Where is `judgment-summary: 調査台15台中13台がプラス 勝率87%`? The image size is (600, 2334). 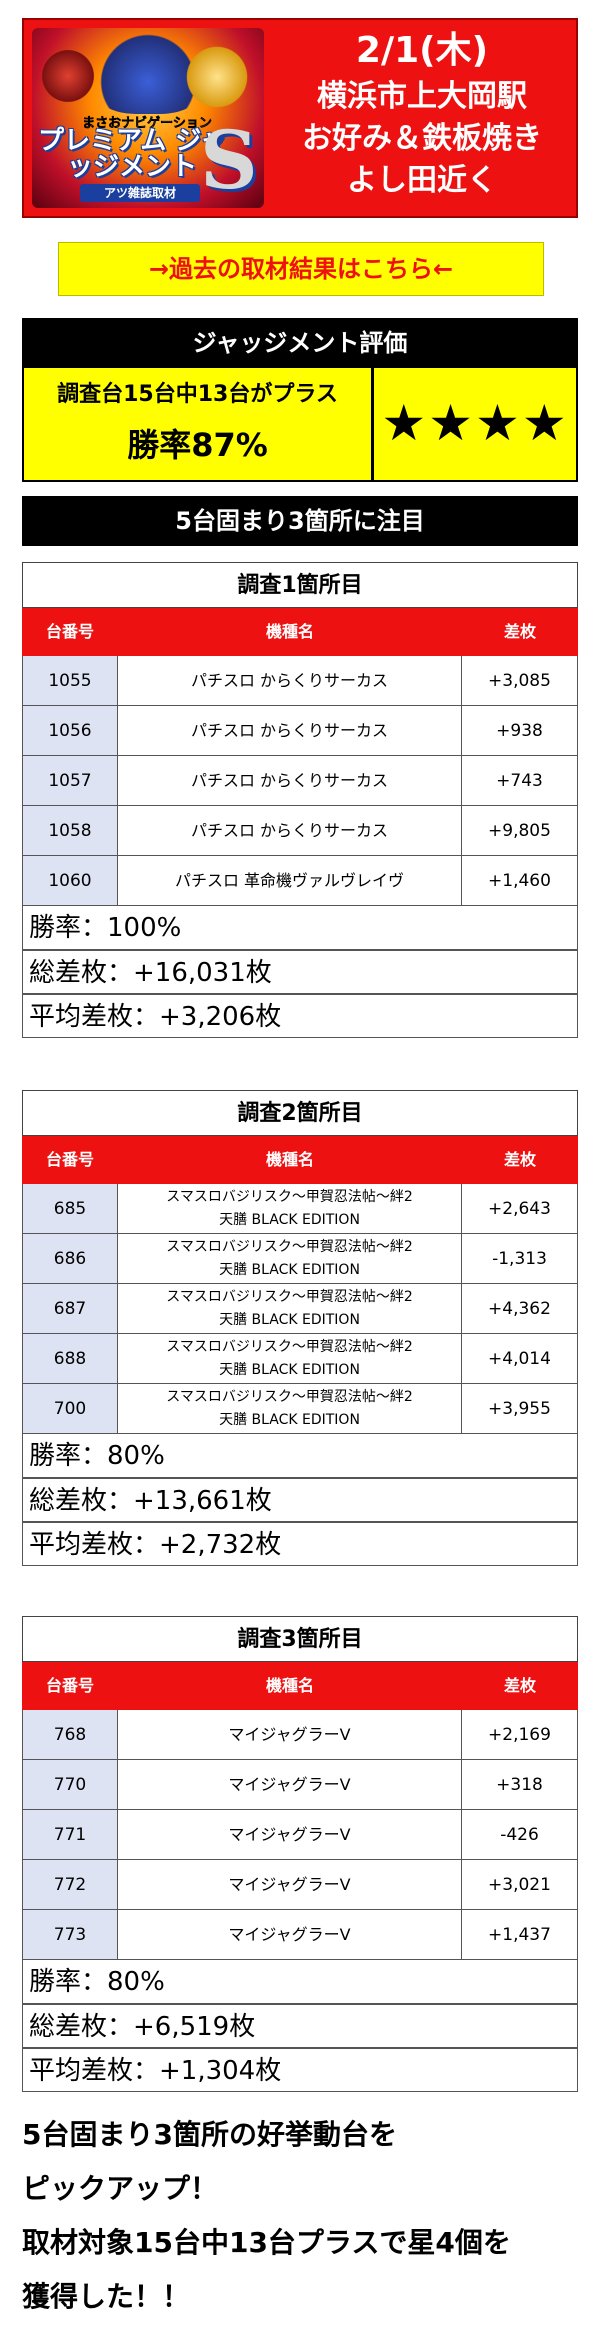
judgment-summary: 調査台15台中13台がプラス 勝率87% is located at coordinates (199, 424).